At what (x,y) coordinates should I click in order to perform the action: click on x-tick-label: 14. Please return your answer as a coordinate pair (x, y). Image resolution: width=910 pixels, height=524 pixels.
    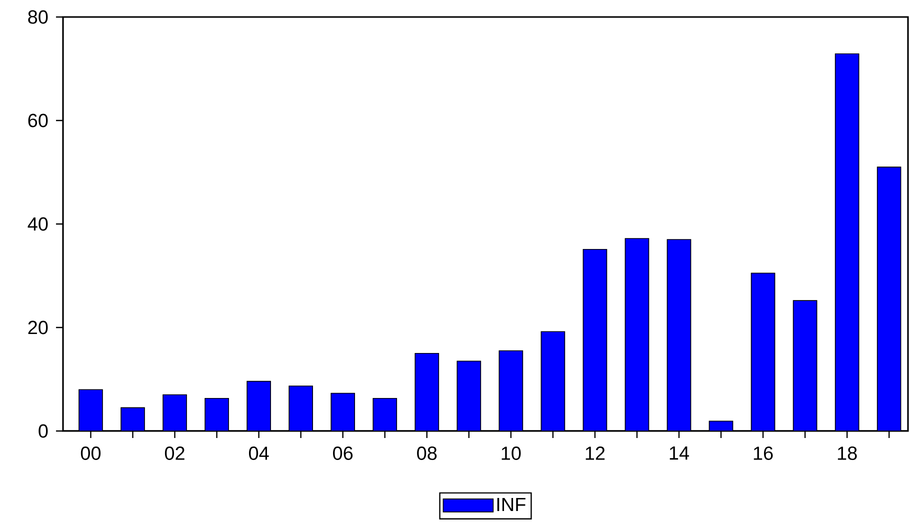
    Looking at the image, I should click on (679, 453).